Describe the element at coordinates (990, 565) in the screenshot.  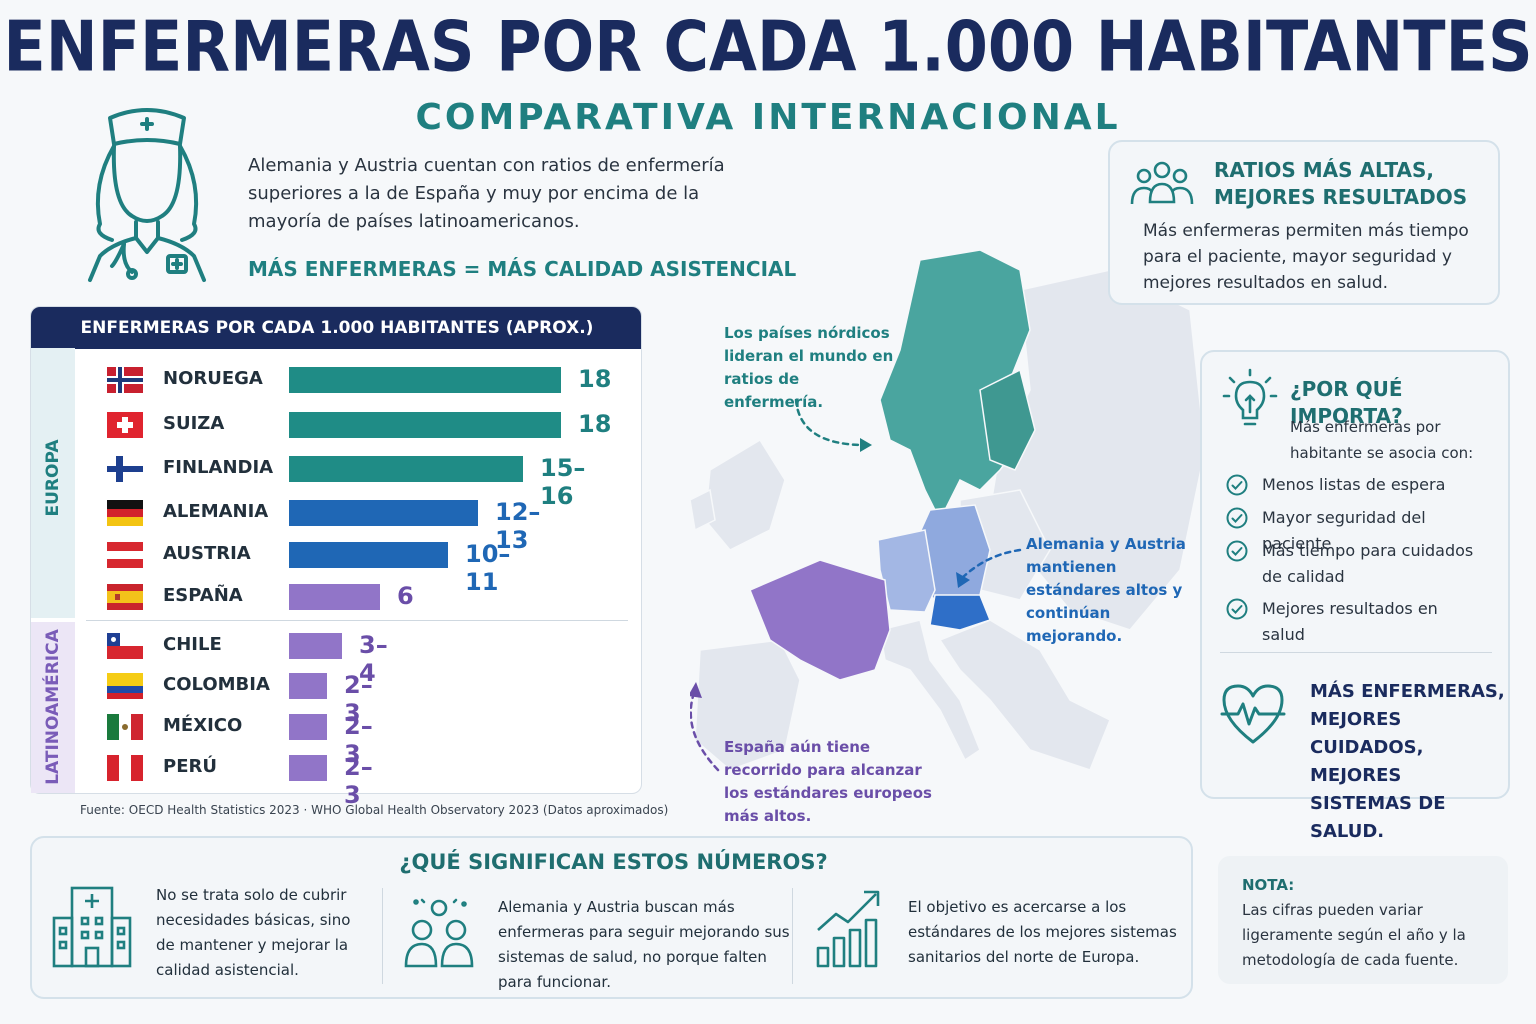
I see `arrow-germany` at that location.